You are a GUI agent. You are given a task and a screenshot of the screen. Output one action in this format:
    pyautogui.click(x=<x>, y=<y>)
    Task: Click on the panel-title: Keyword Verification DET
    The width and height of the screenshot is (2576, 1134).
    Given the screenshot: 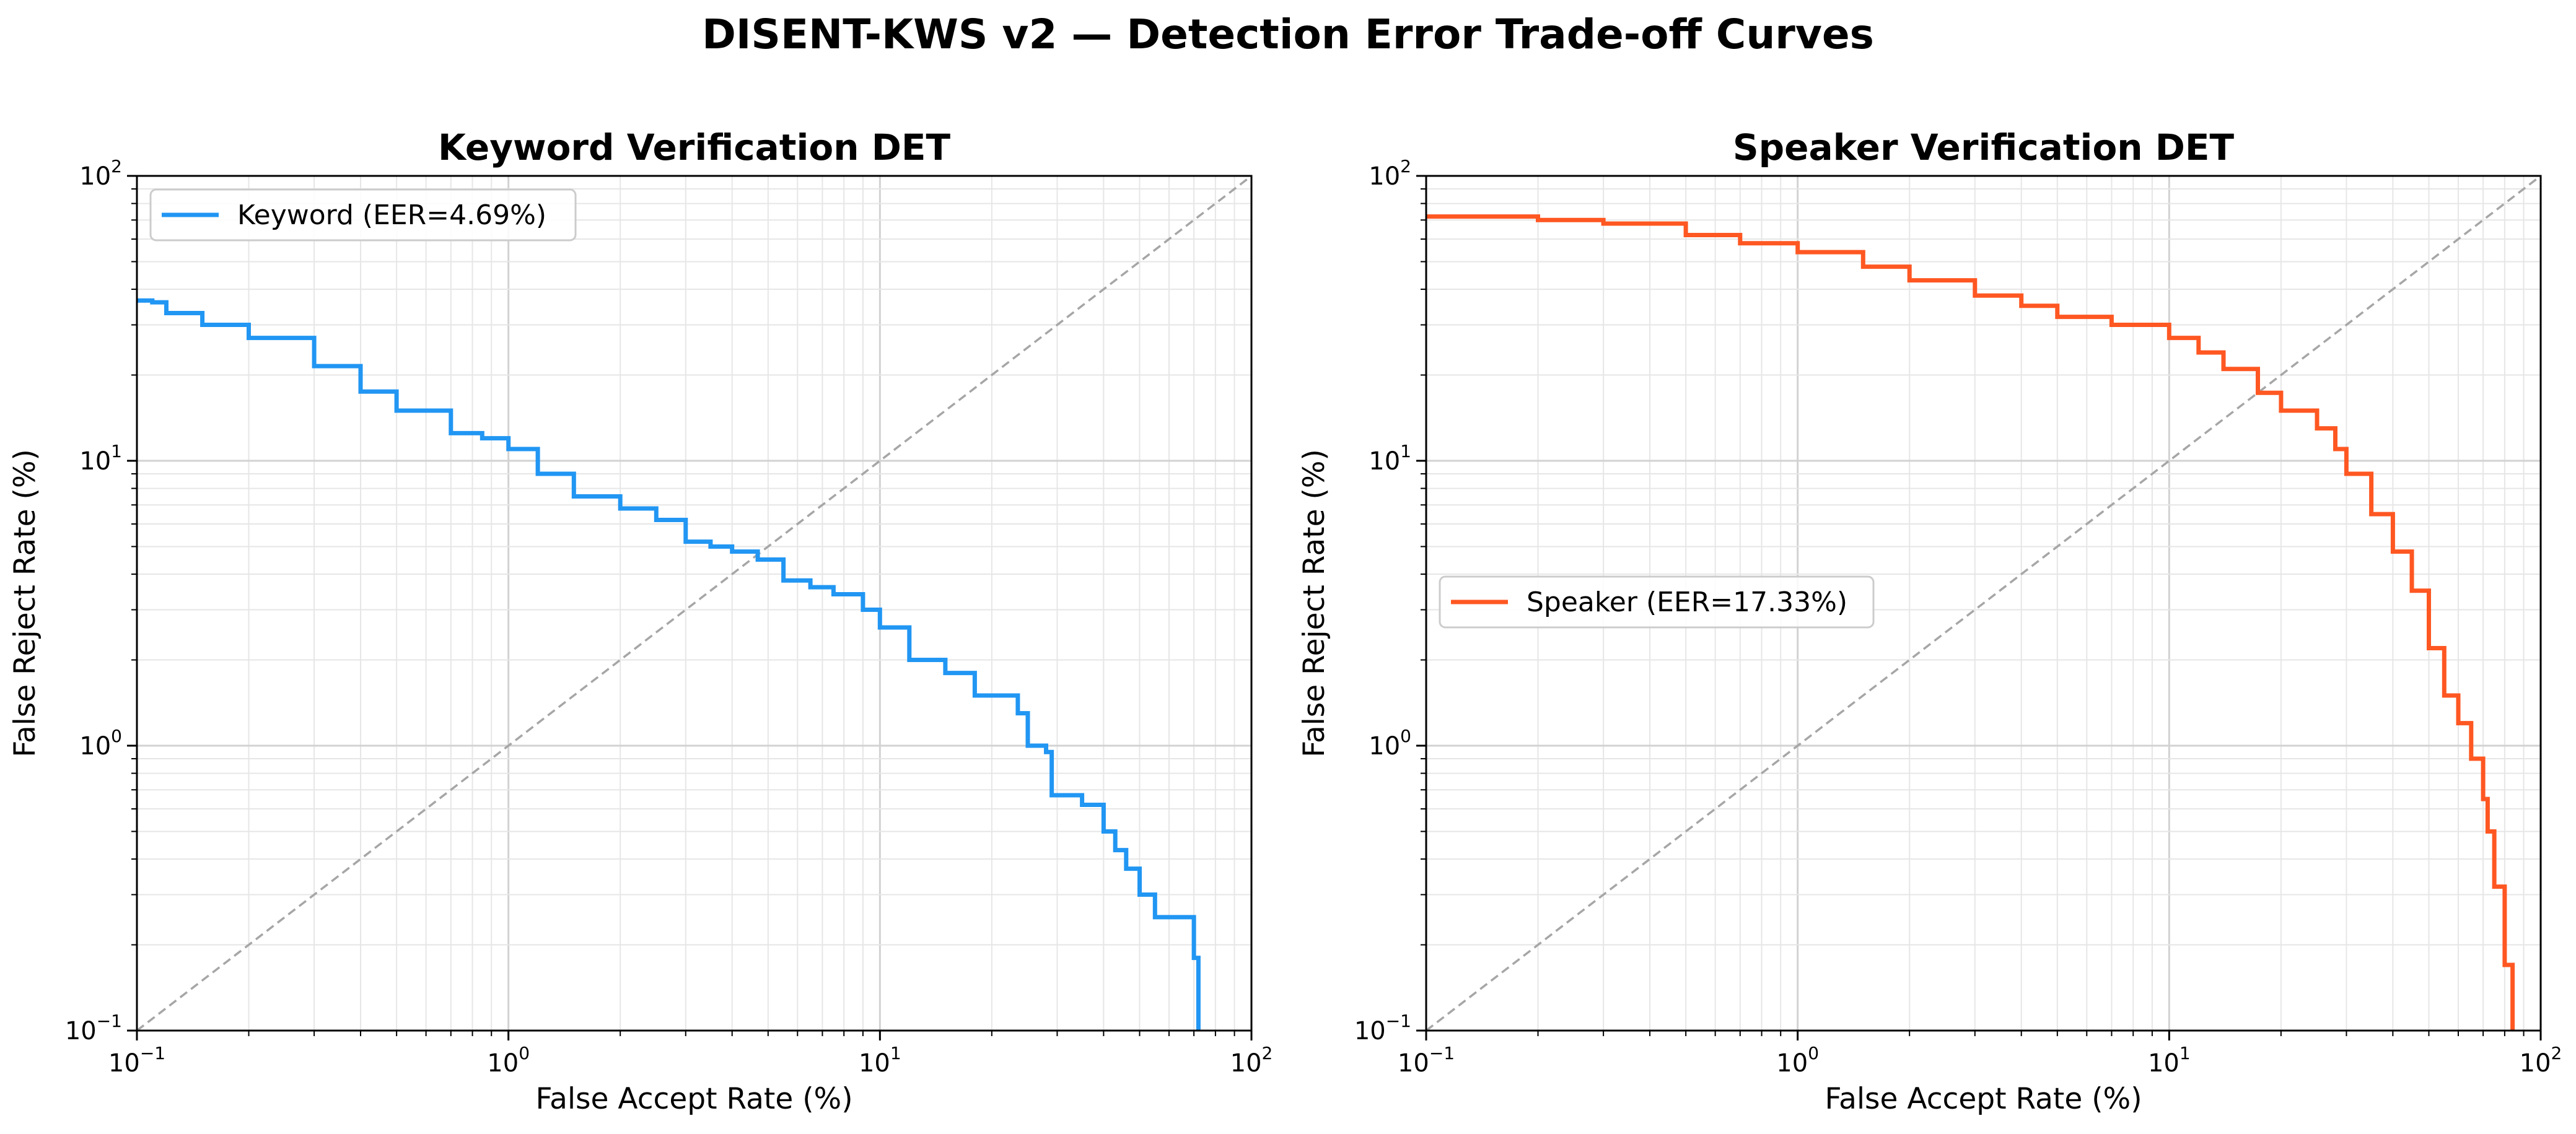 What is the action you would take?
    pyautogui.click(x=694, y=147)
    